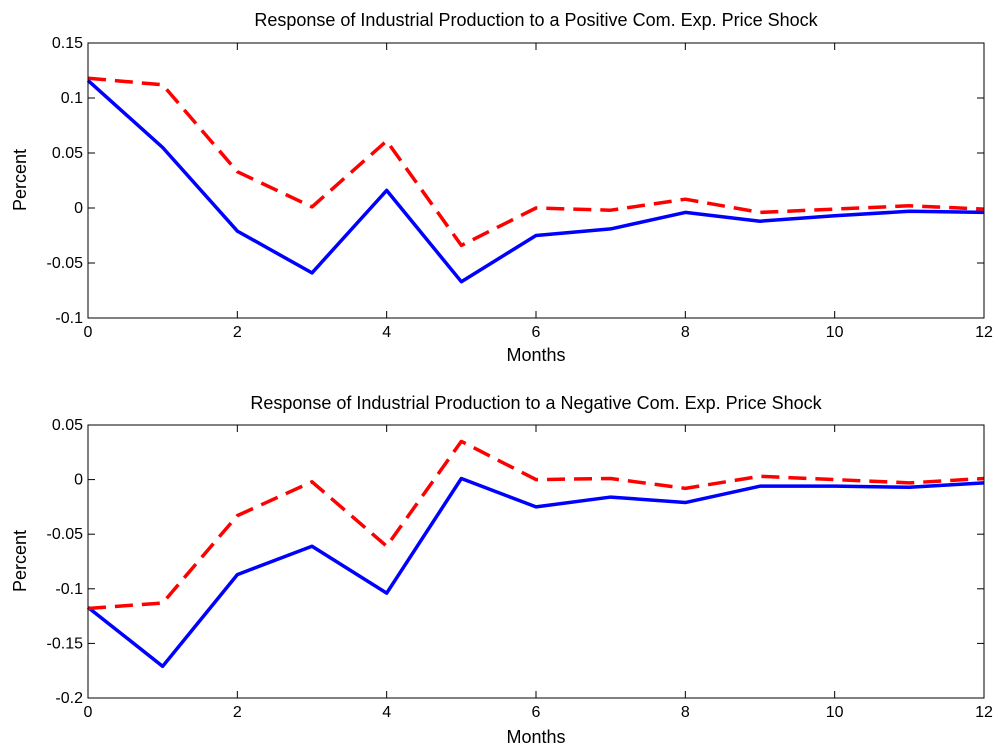 The image size is (998, 749). I want to click on y-tick-label: -0.2, so click(69, 698).